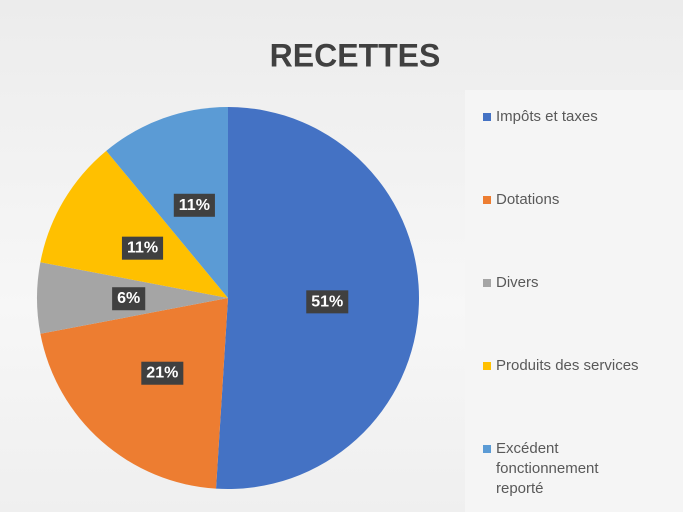 The width and height of the screenshot is (683, 512). What do you see at coordinates (580, 200) in the screenshot?
I see `legend-entry: Dotations` at bounding box center [580, 200].